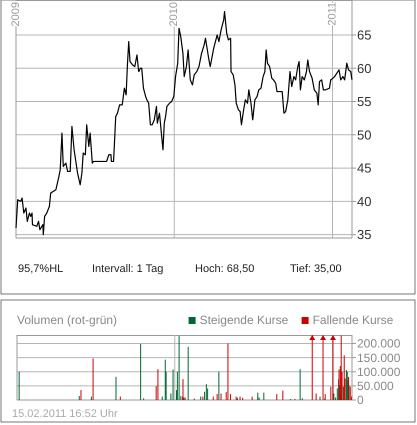  Describe the element at coordinates (316, 269) in the screenshot. I see `text: Tief: 35,00` at that location.